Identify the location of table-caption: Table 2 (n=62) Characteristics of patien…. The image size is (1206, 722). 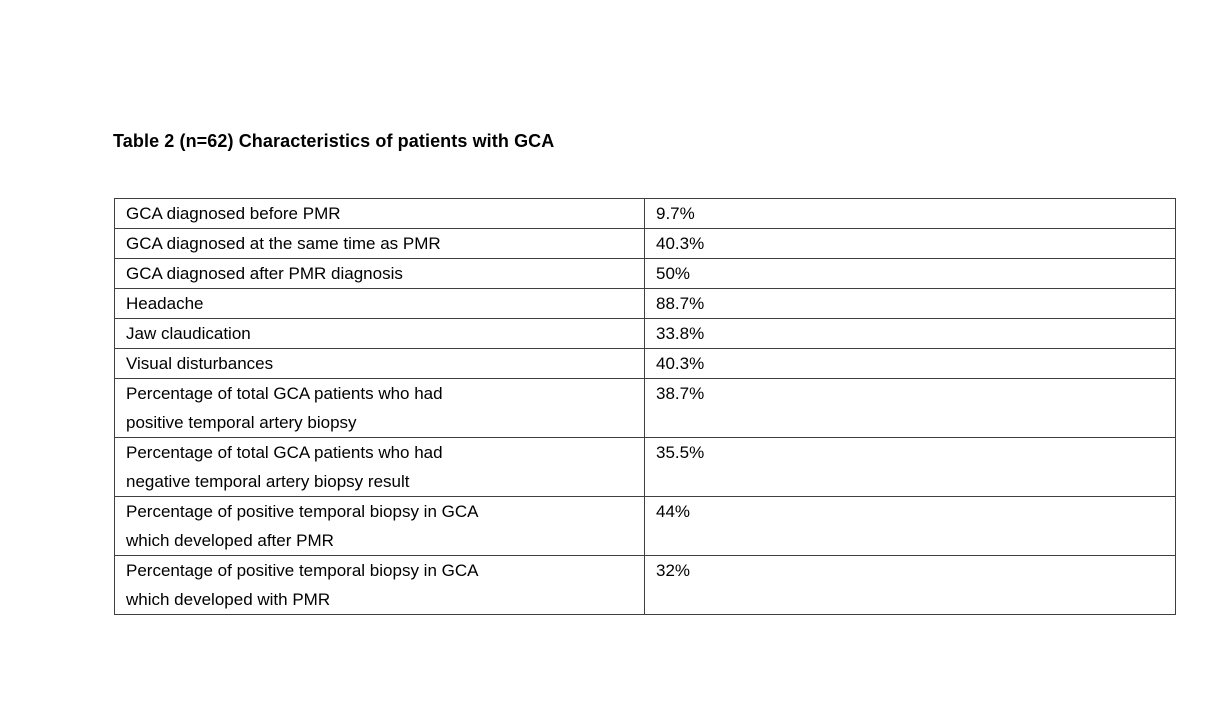
(334, 141).